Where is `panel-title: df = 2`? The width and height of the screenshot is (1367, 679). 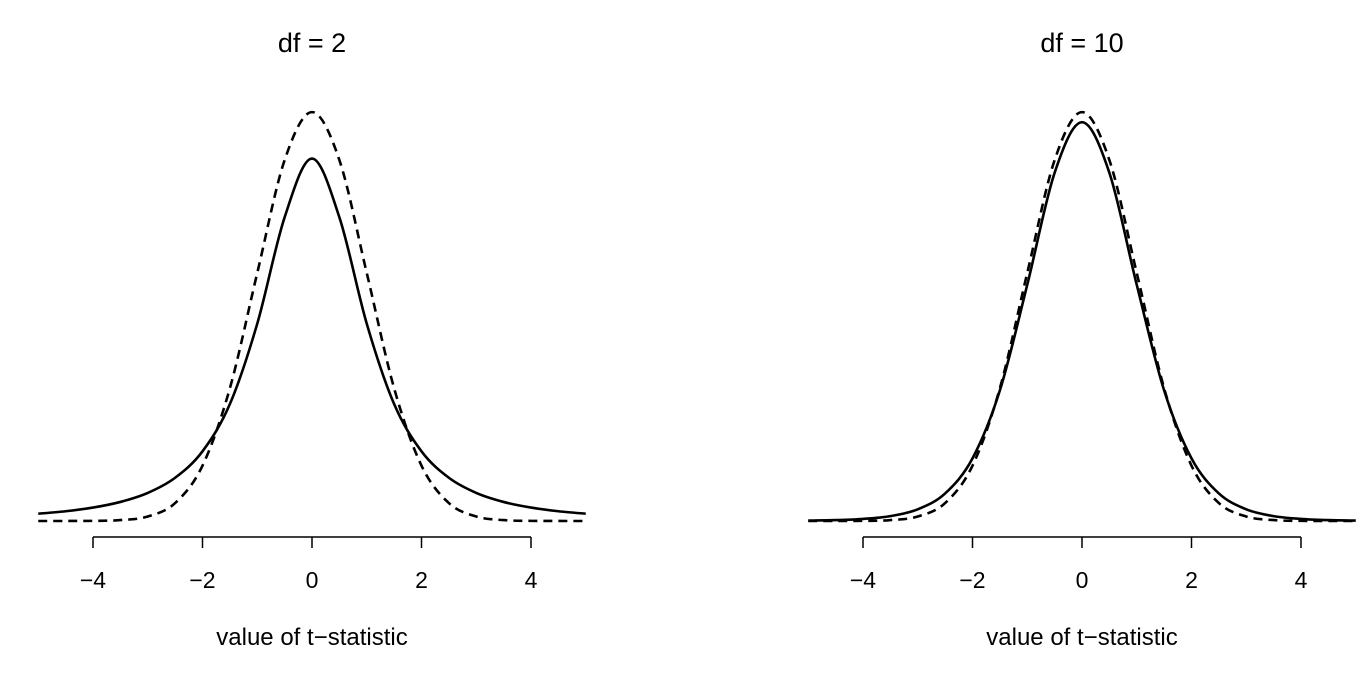
panel-title: df = 2 is located at coordinates (312, 43).